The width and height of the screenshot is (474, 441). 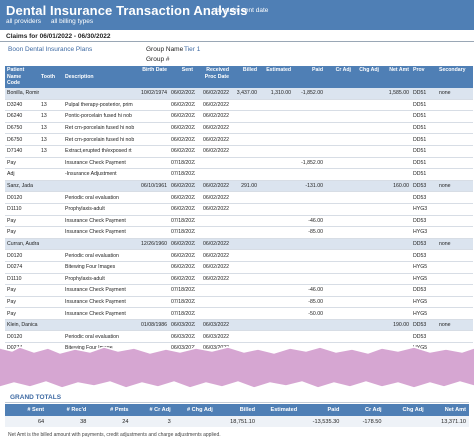 What do you see at coordinates (424, 232) in the screenshot?
I see `cell-prov: HYG3` at bounding box center [424, 232].